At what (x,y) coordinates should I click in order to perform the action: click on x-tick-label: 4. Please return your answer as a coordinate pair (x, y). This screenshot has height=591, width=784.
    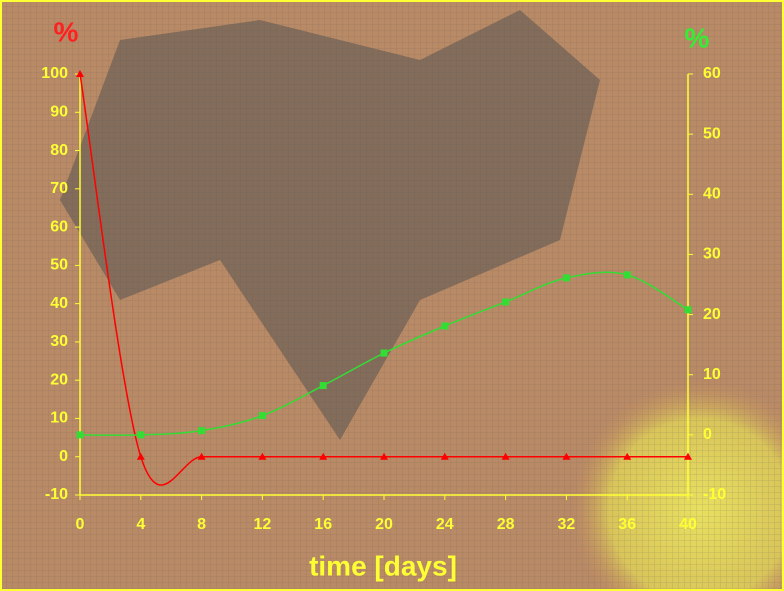
    Looking at the image, I should click on (140, 524).